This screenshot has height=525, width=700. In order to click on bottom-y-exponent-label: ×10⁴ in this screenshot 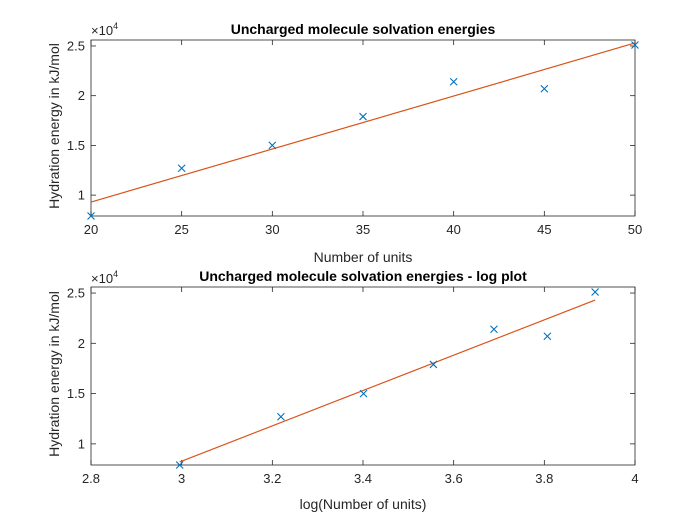, I will do `click(104, 277)`.